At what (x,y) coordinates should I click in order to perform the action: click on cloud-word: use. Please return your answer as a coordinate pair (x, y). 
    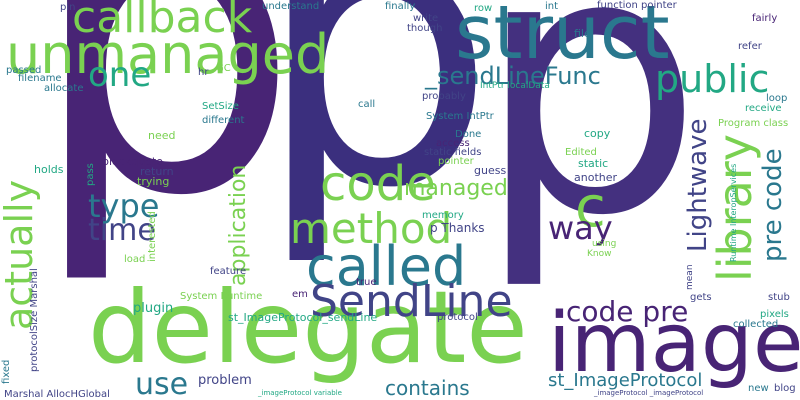
    Looking at the image, I should click on (162, 383).